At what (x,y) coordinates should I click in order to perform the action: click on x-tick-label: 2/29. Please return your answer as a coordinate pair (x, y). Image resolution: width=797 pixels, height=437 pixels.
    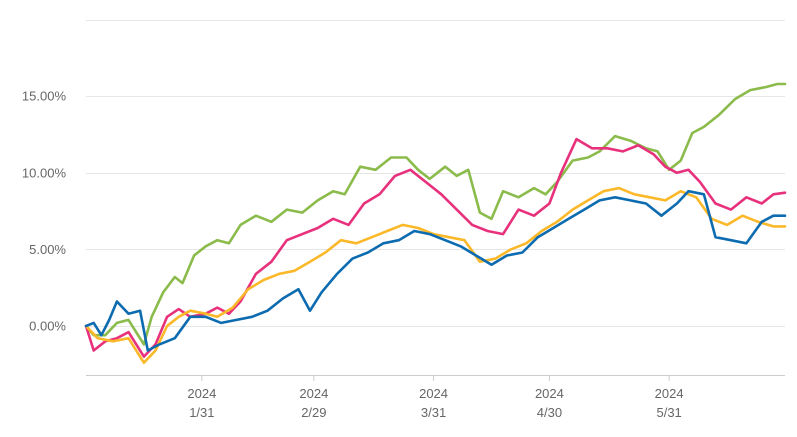
    Looking at the image, I should click on (313, 412).